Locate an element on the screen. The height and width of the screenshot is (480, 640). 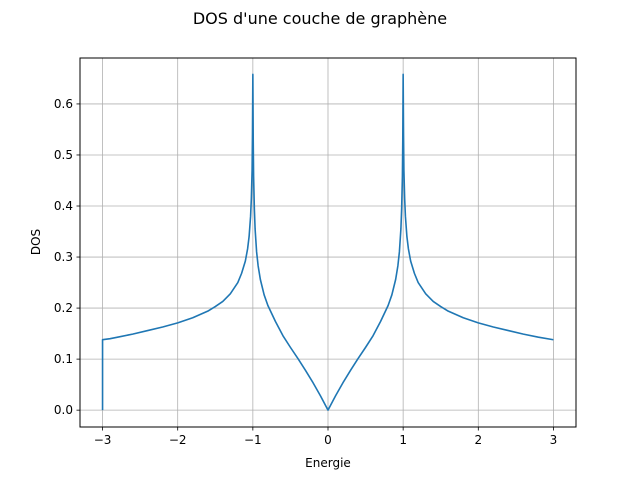
y-tick-label: 0.5 is located at coordinates (63, 155).